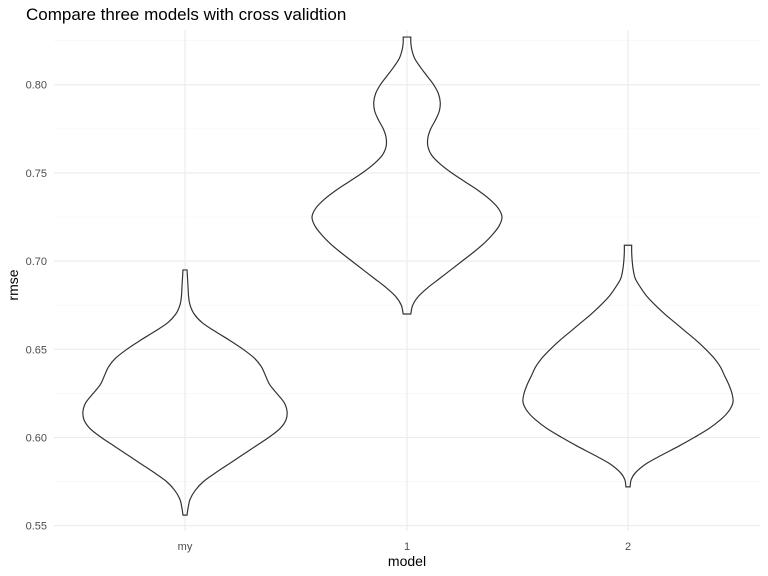  What do you see at coordinates (407, 547) in the screenshot?
I see `x-tick-label: 1` at bounding box center [407, 547].